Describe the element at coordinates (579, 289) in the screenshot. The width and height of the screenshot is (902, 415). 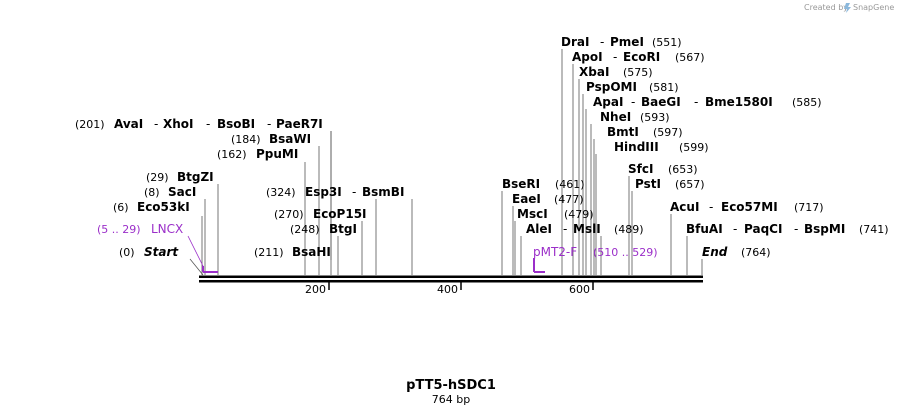
I see `axis-tick-label: 600` at that location.